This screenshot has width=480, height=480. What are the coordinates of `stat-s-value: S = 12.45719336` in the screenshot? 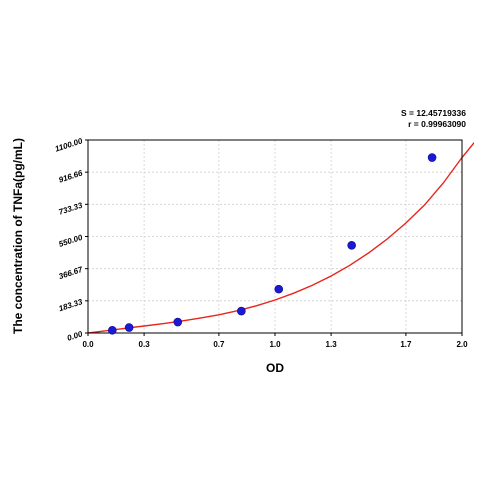 It's located at (433, 113).